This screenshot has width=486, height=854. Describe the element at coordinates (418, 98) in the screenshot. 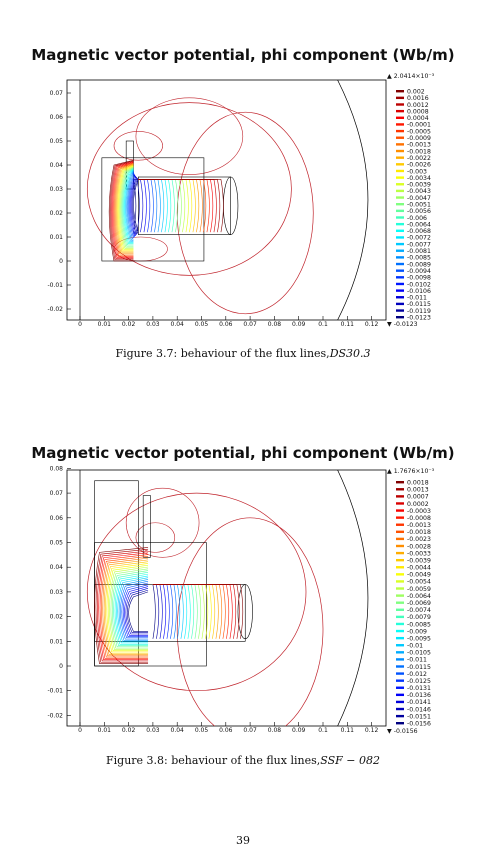

I see `colorbar-level-label: 0.0016` at that location.